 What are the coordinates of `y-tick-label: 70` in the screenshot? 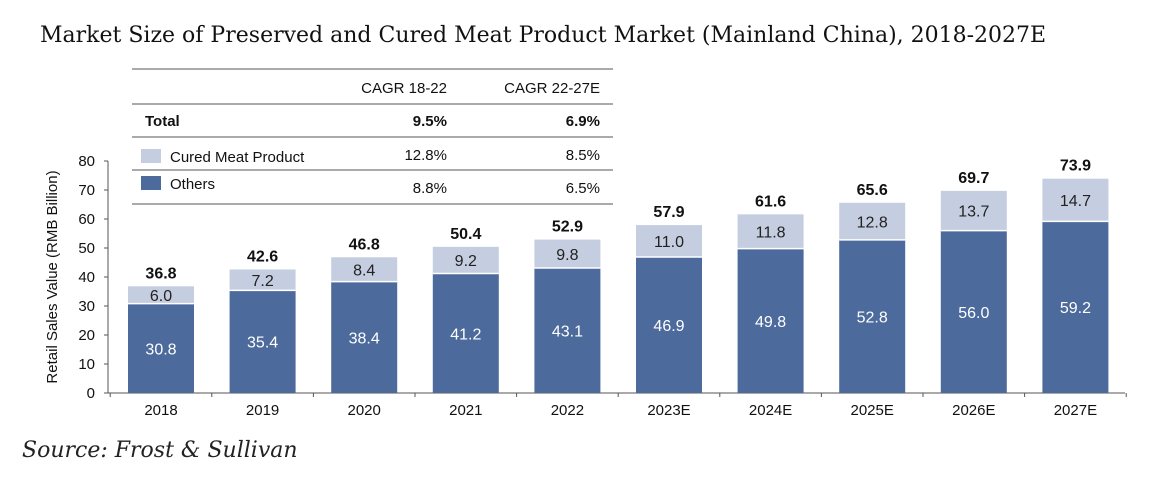 It's located at (86, 190).